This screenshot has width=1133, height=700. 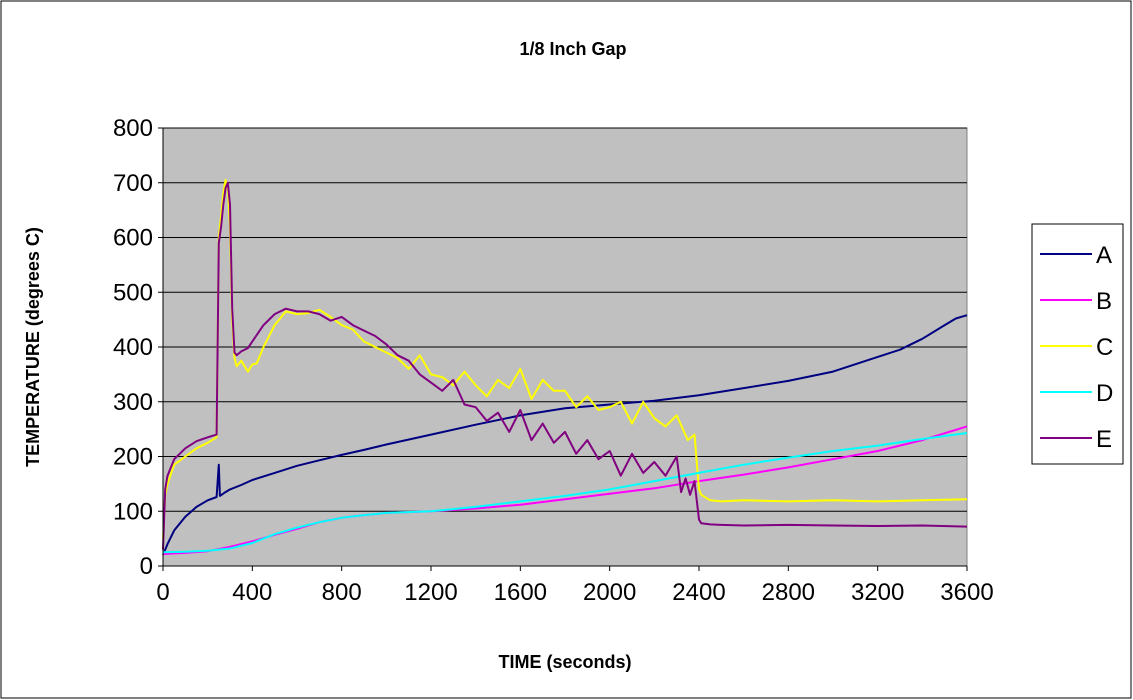 I want to click on x-tick-label: 800, so click(x=342, y=592).